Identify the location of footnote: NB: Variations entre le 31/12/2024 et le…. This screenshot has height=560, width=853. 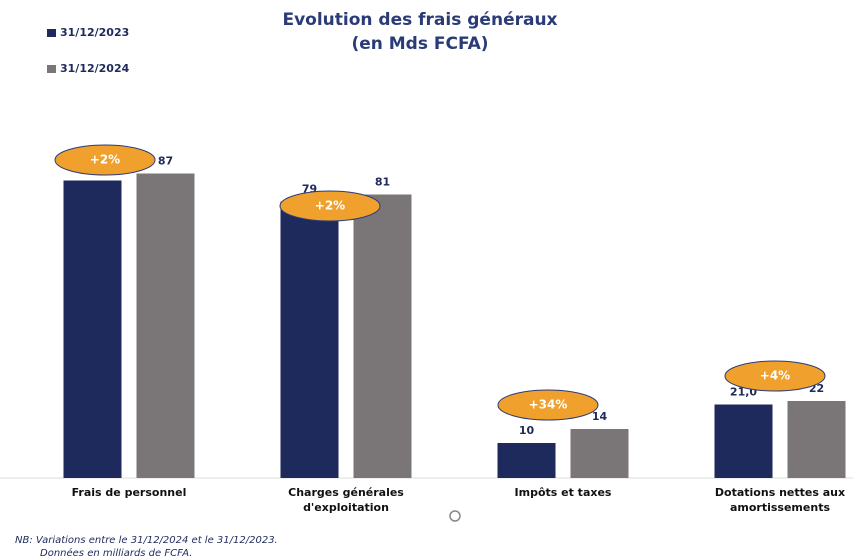
(146, 540).